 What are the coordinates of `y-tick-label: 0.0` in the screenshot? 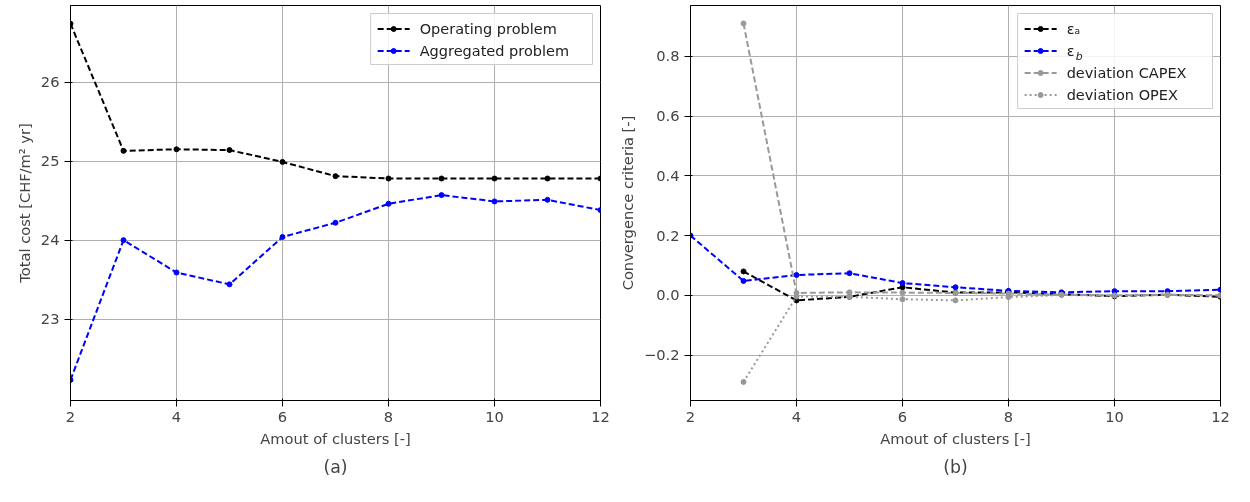 It's located at (668, 295).